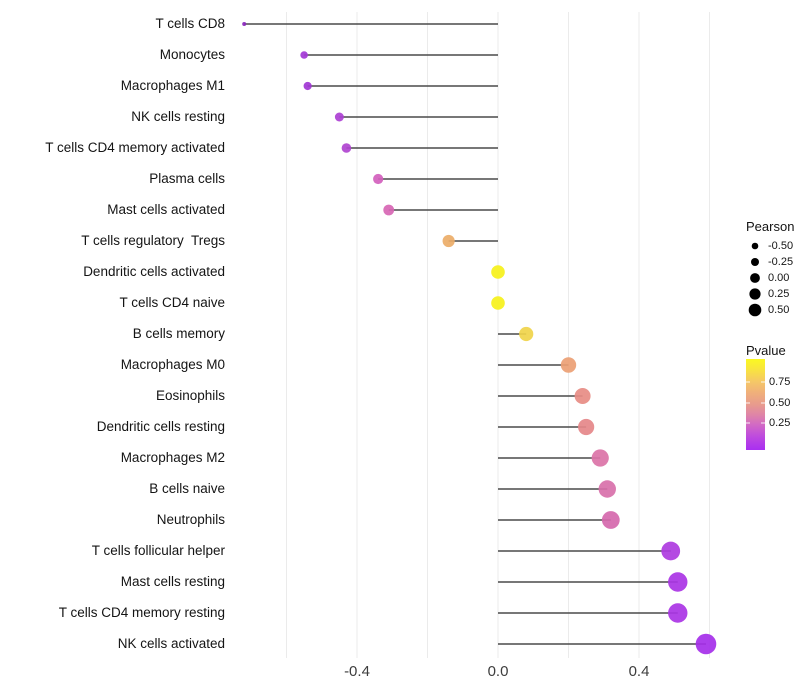 Image resolution: width=800 pixels, height=700 pixels. What do you see at coordinates (141, 612) in the screenshot?
I see `category-label: T cells CD4 memory resting` at bounding box center [141, 612].